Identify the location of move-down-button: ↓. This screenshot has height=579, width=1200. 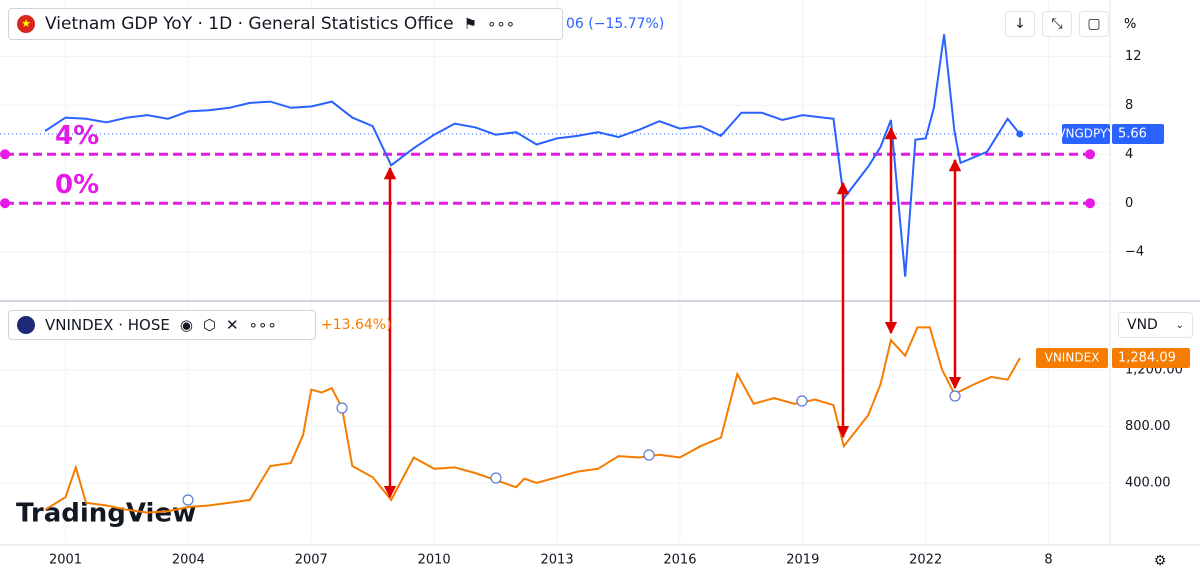
(1020, 24).